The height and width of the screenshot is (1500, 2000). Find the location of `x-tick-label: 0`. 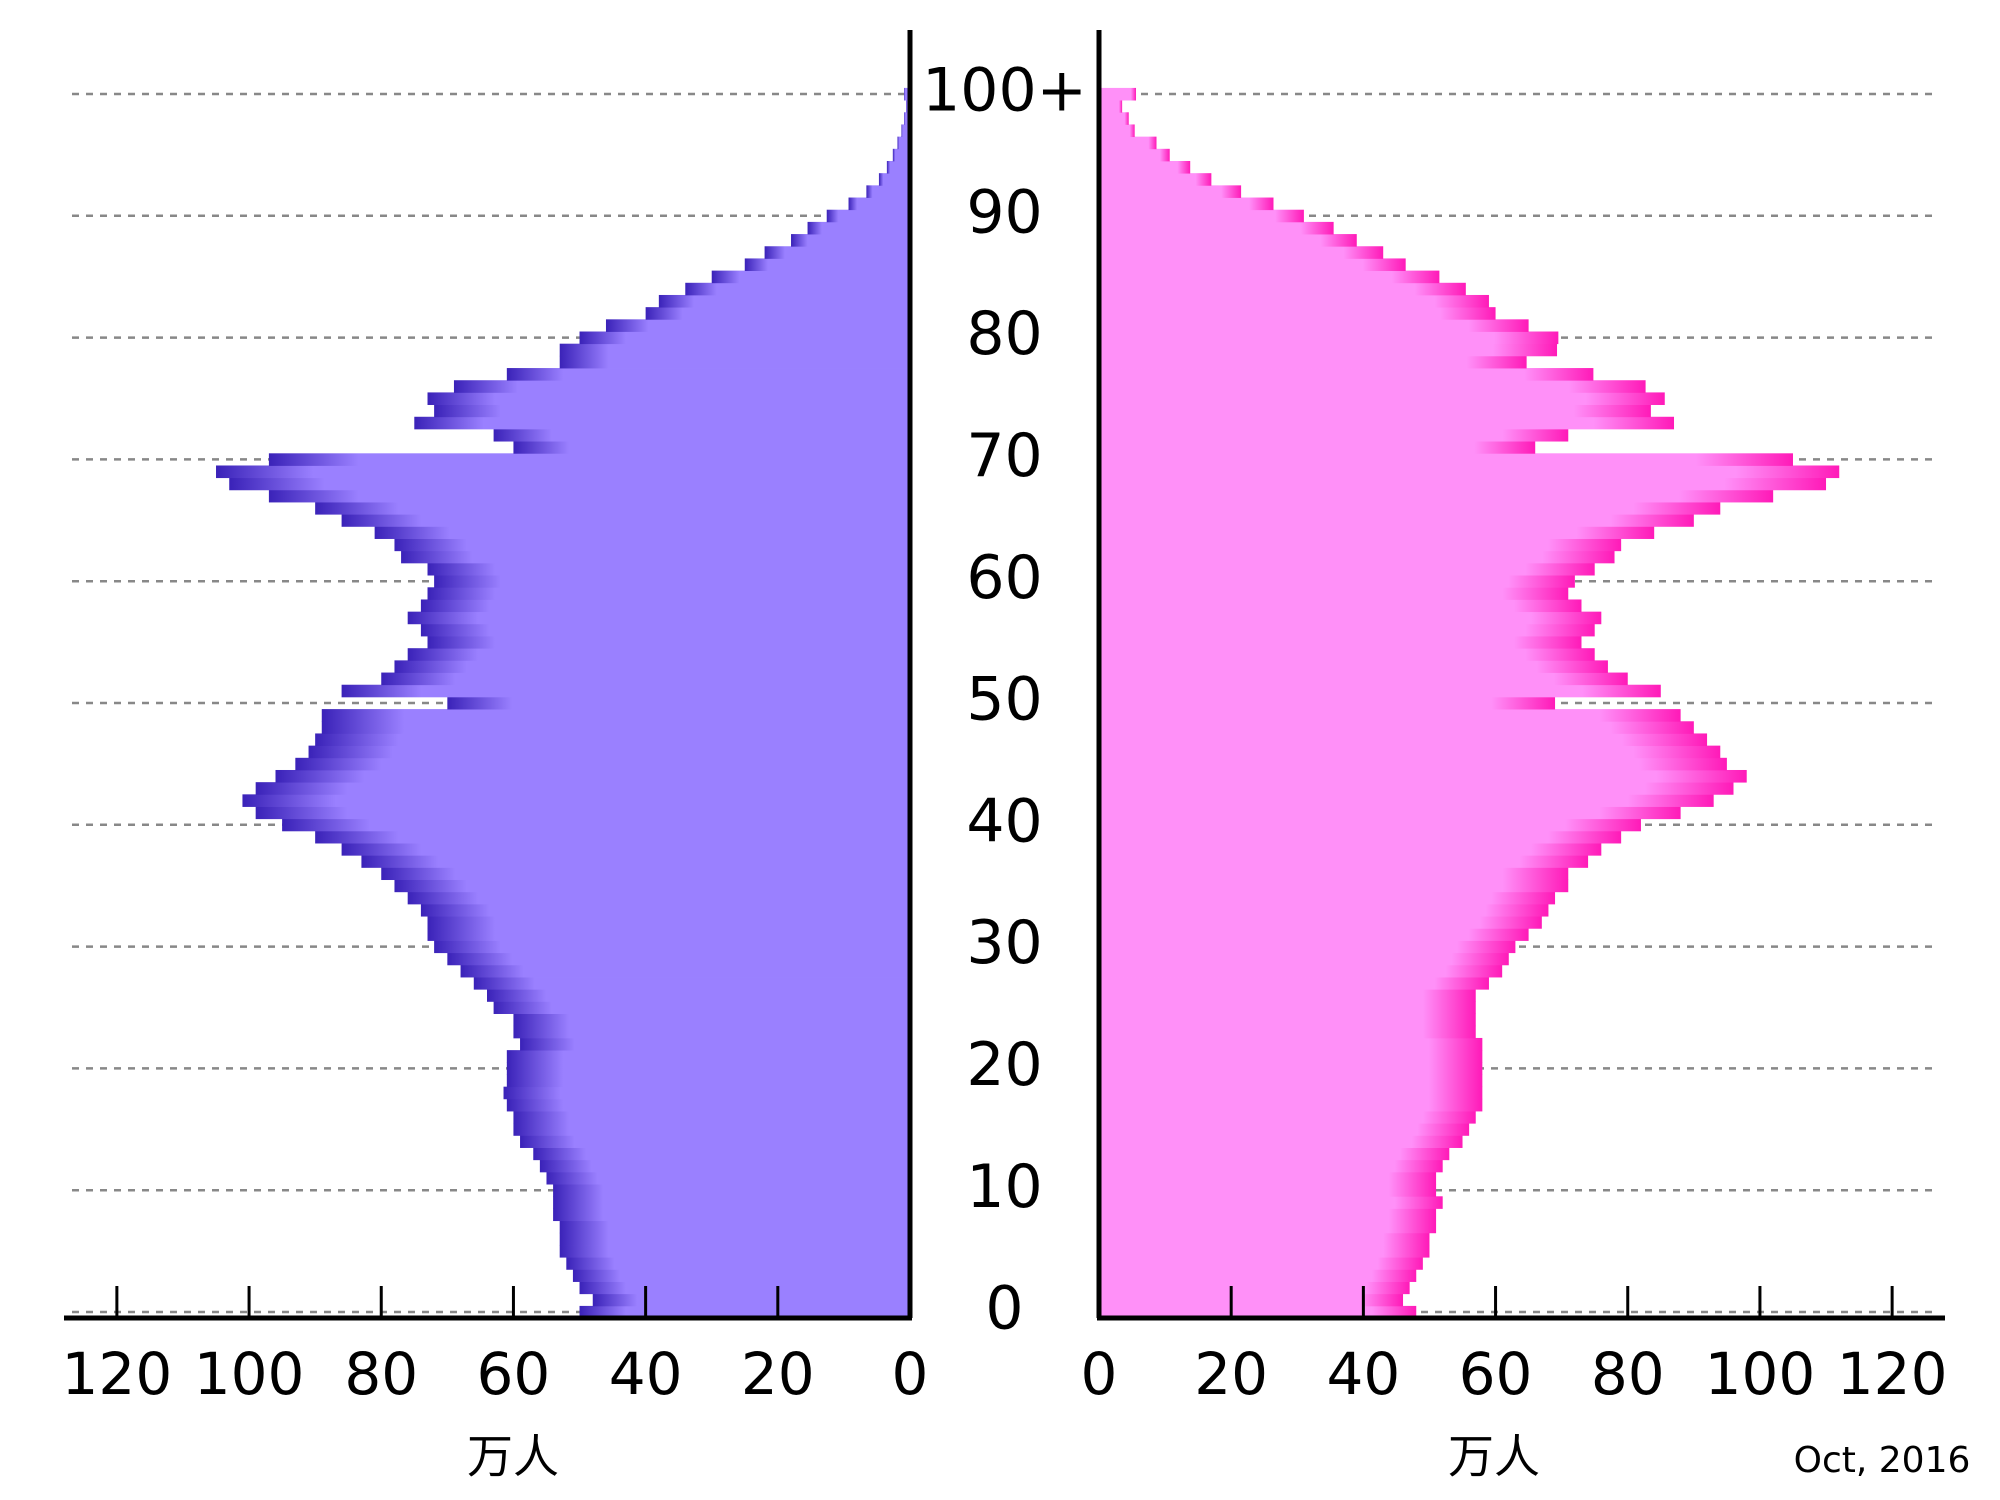

x-tick-label: 0 is located at coordinates (1099, 1374).